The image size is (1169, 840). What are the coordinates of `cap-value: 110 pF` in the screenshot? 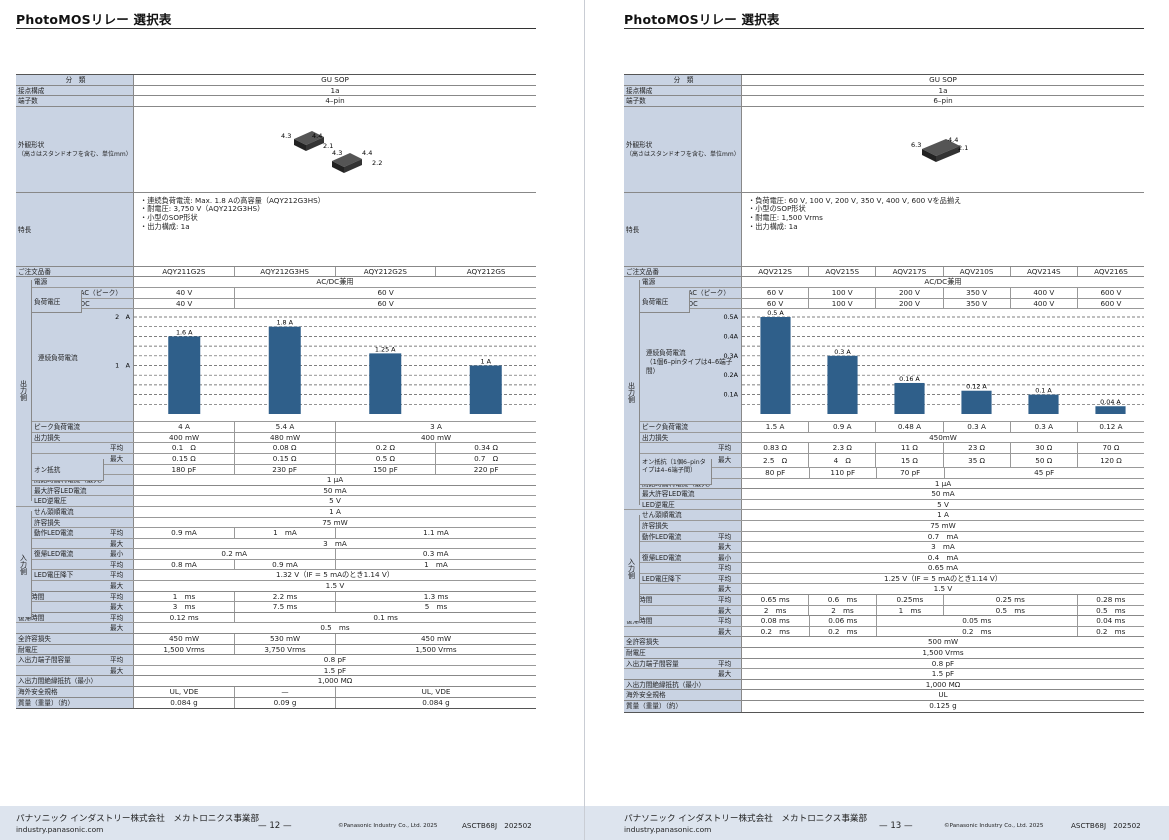 It's located at (843, 472).